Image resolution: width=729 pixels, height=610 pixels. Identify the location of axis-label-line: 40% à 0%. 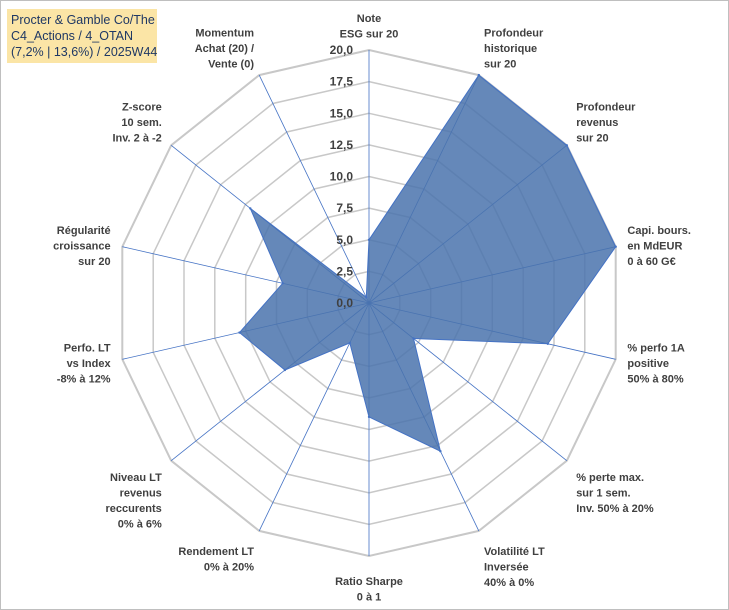
(509, 583).